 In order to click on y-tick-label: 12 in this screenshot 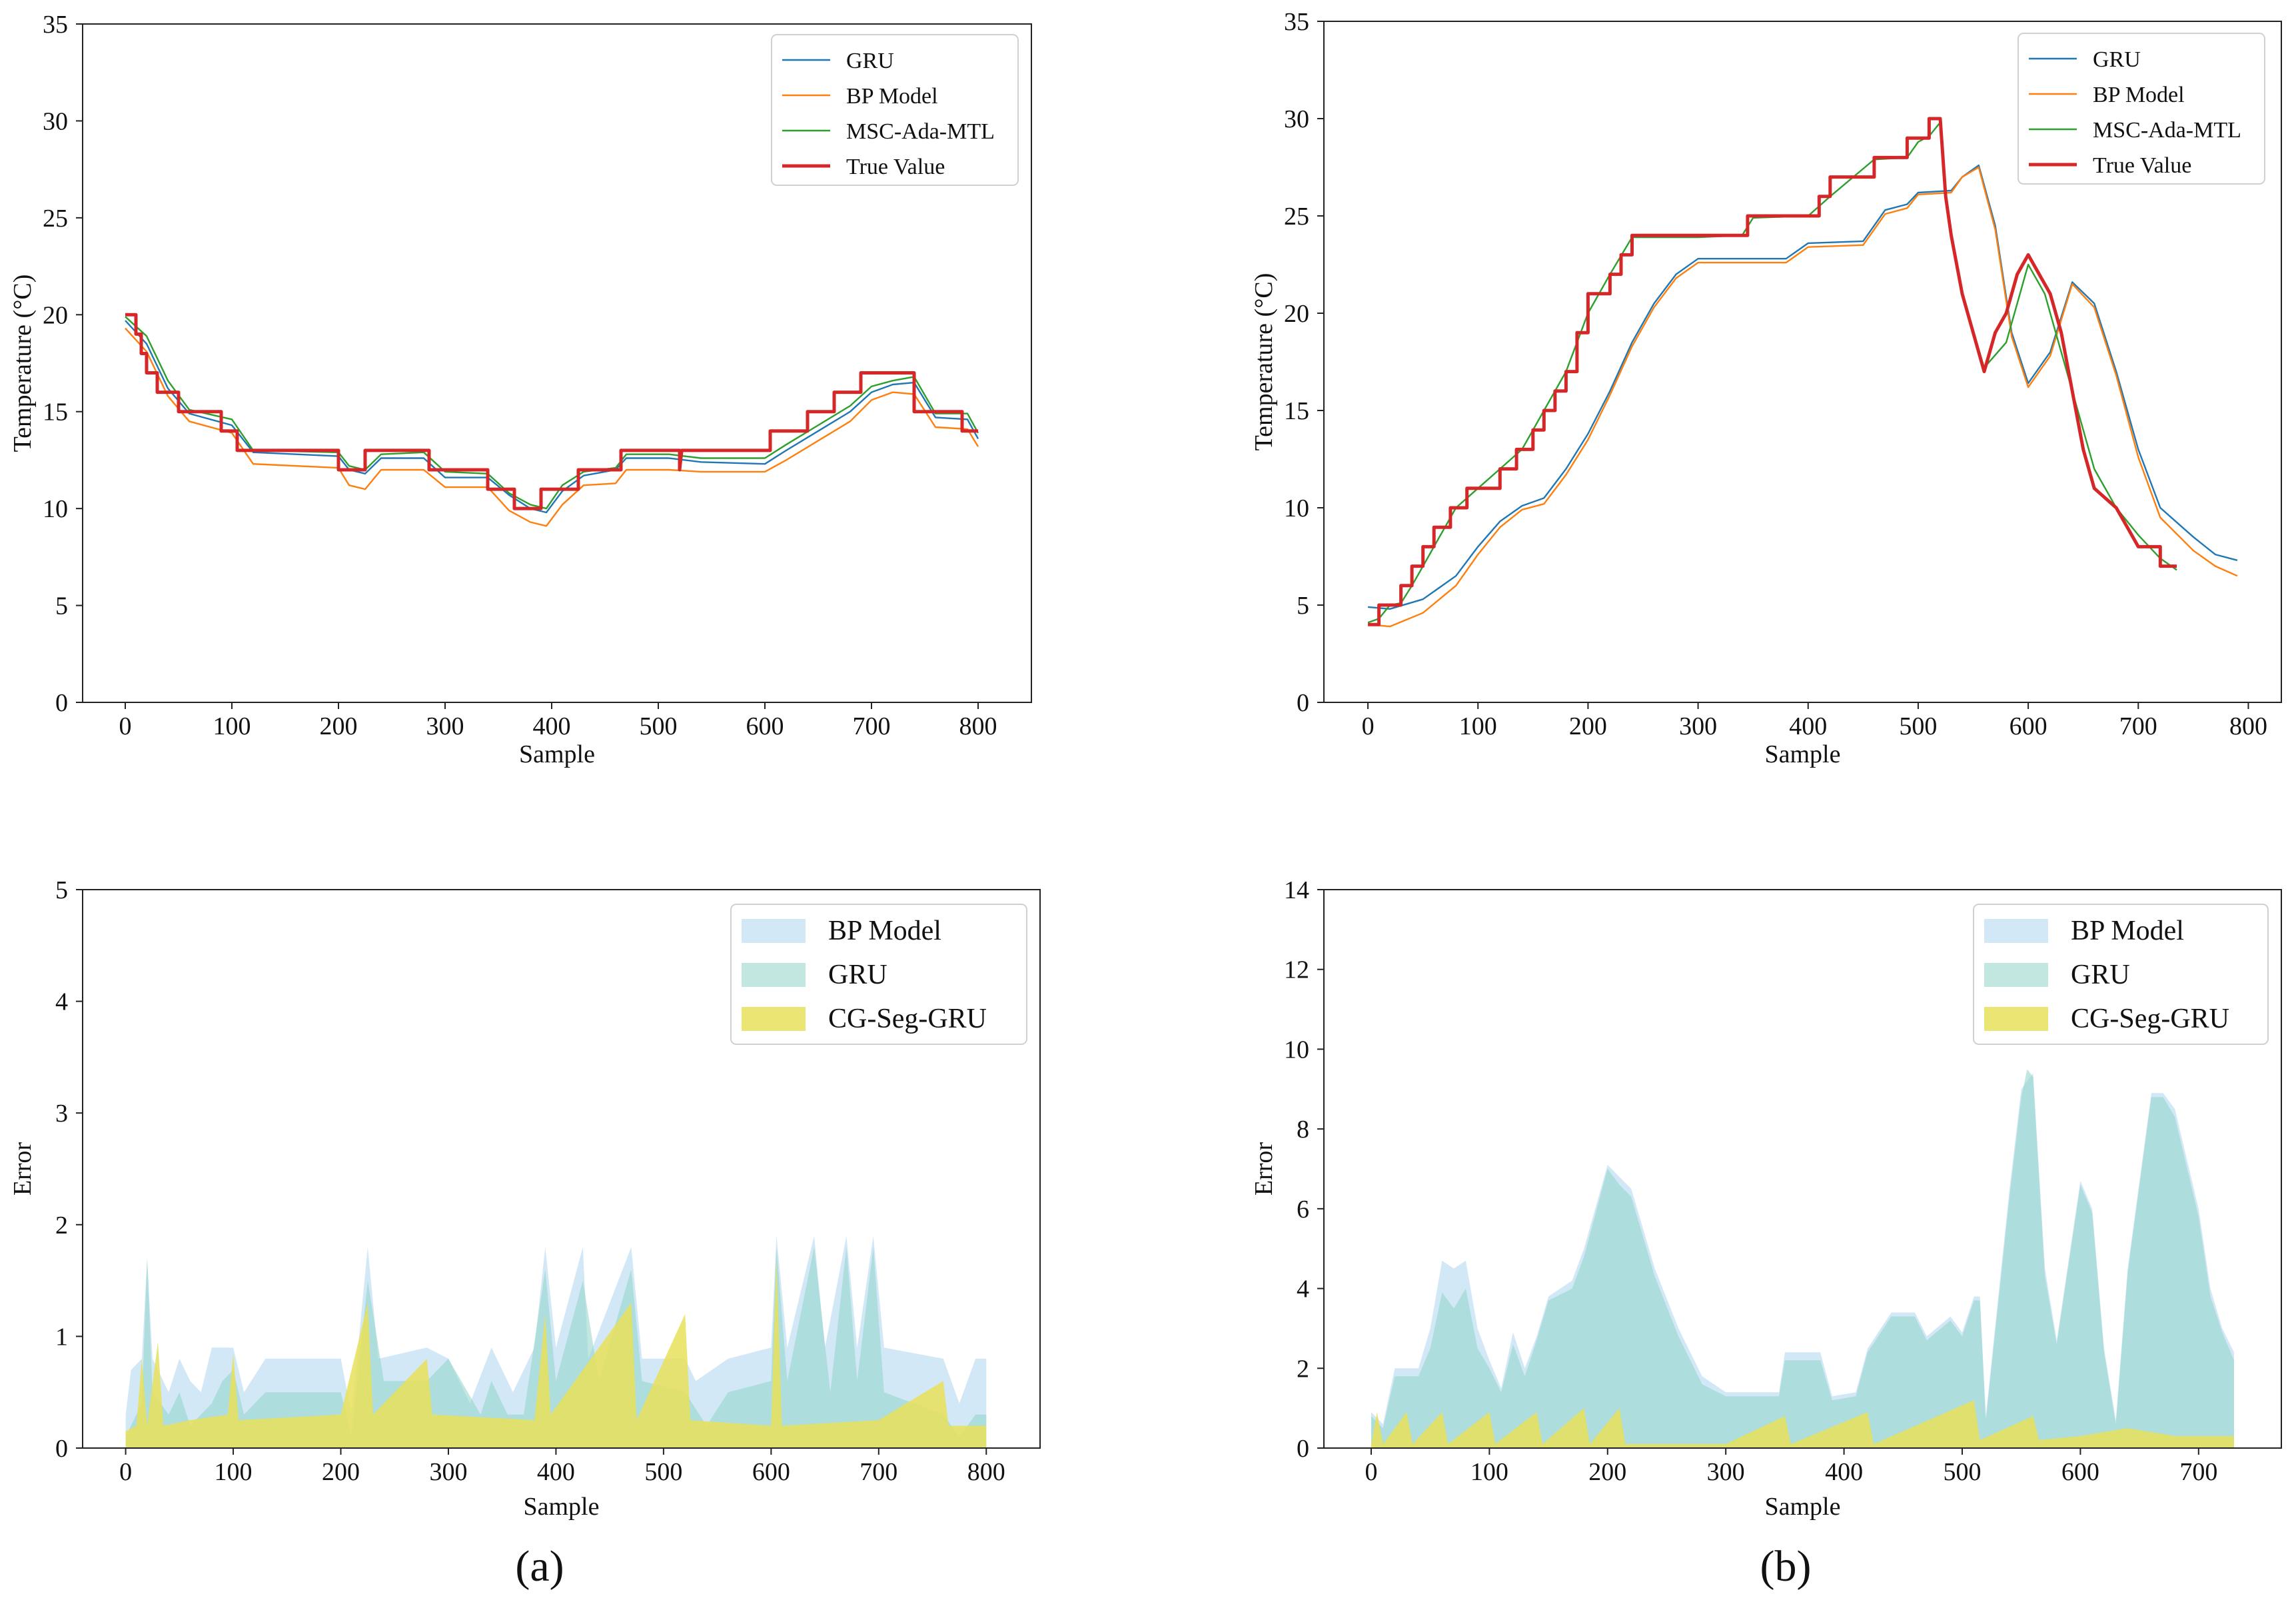, I will do `click(1296, 970)`.